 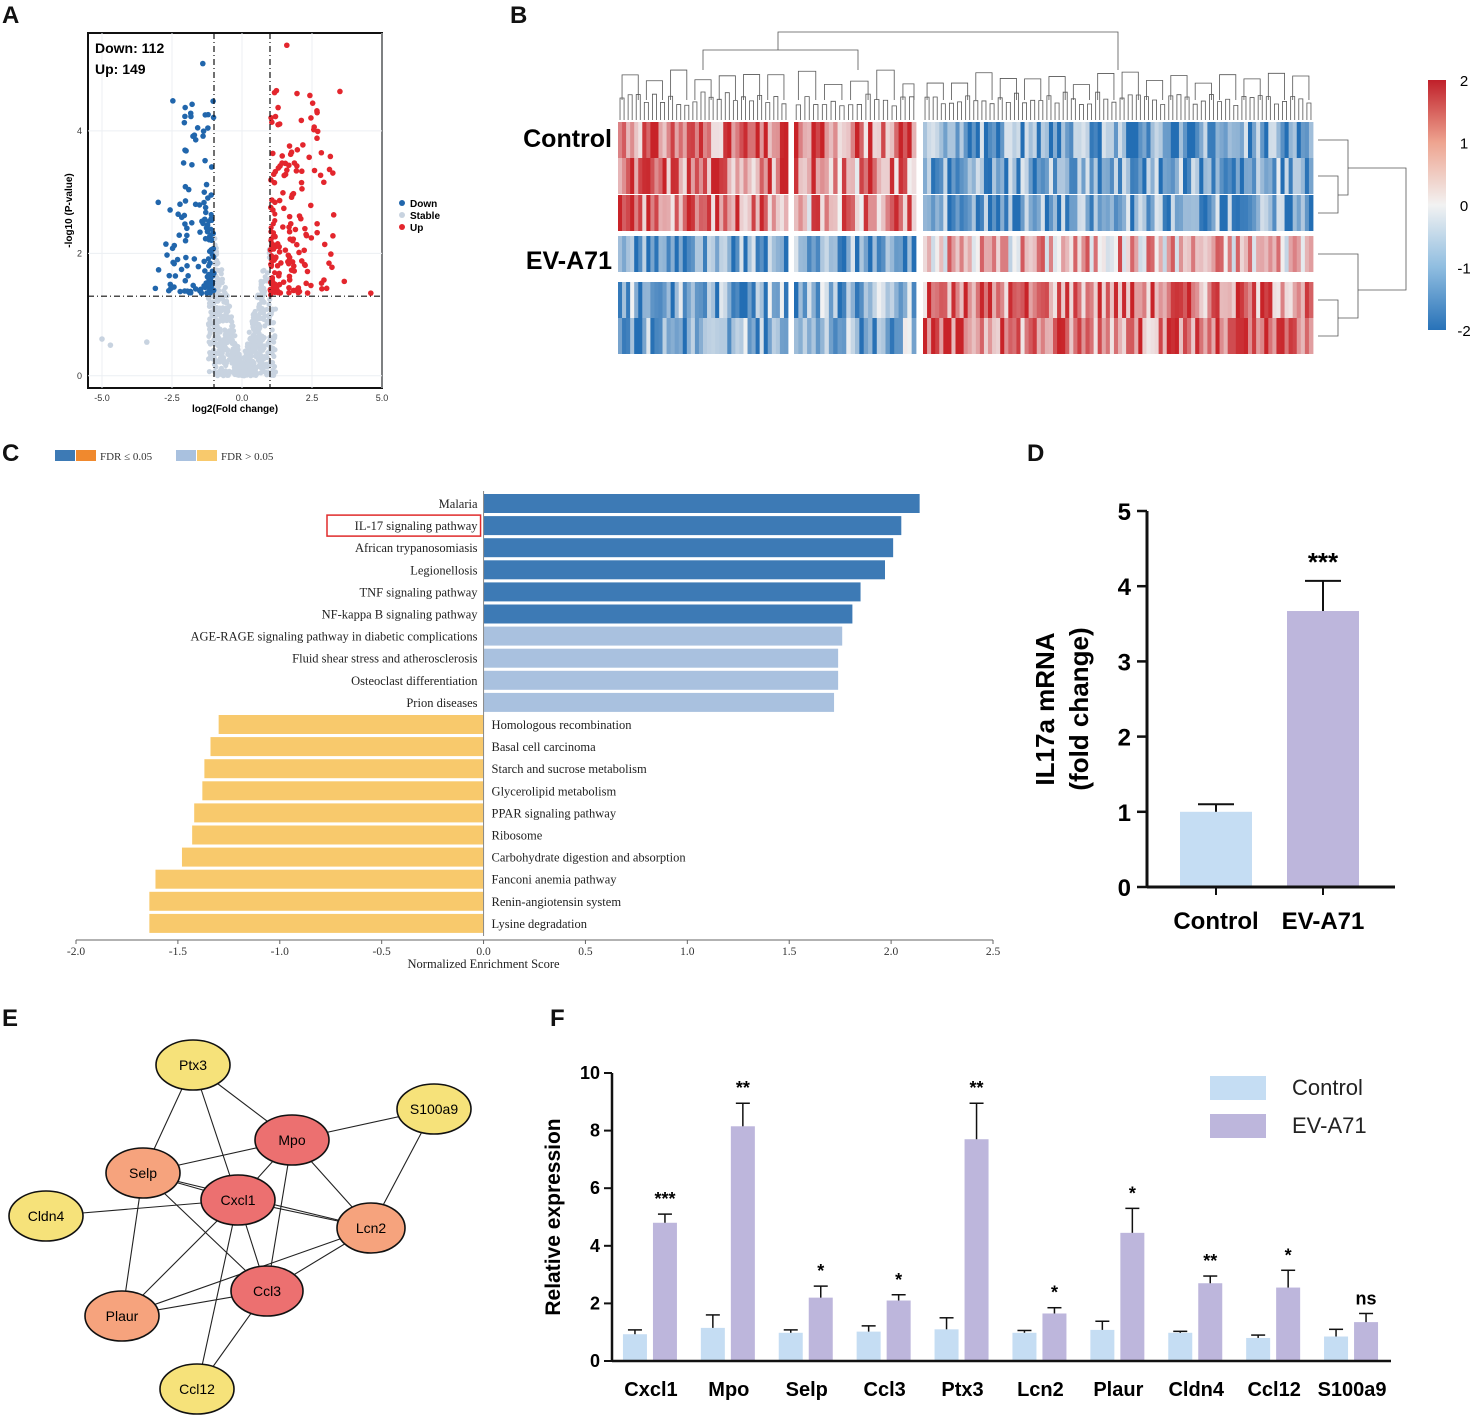 I want to click on pathway-label: Carbohydrate digestion and absorption, so click(x=589, y=858).